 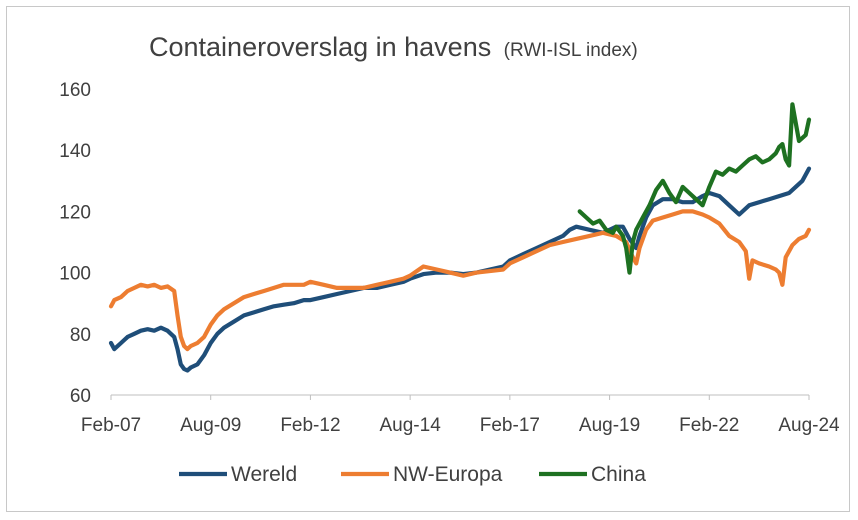 I want to click on x-tick-label: Aug-19, so click(x=609, y=425).